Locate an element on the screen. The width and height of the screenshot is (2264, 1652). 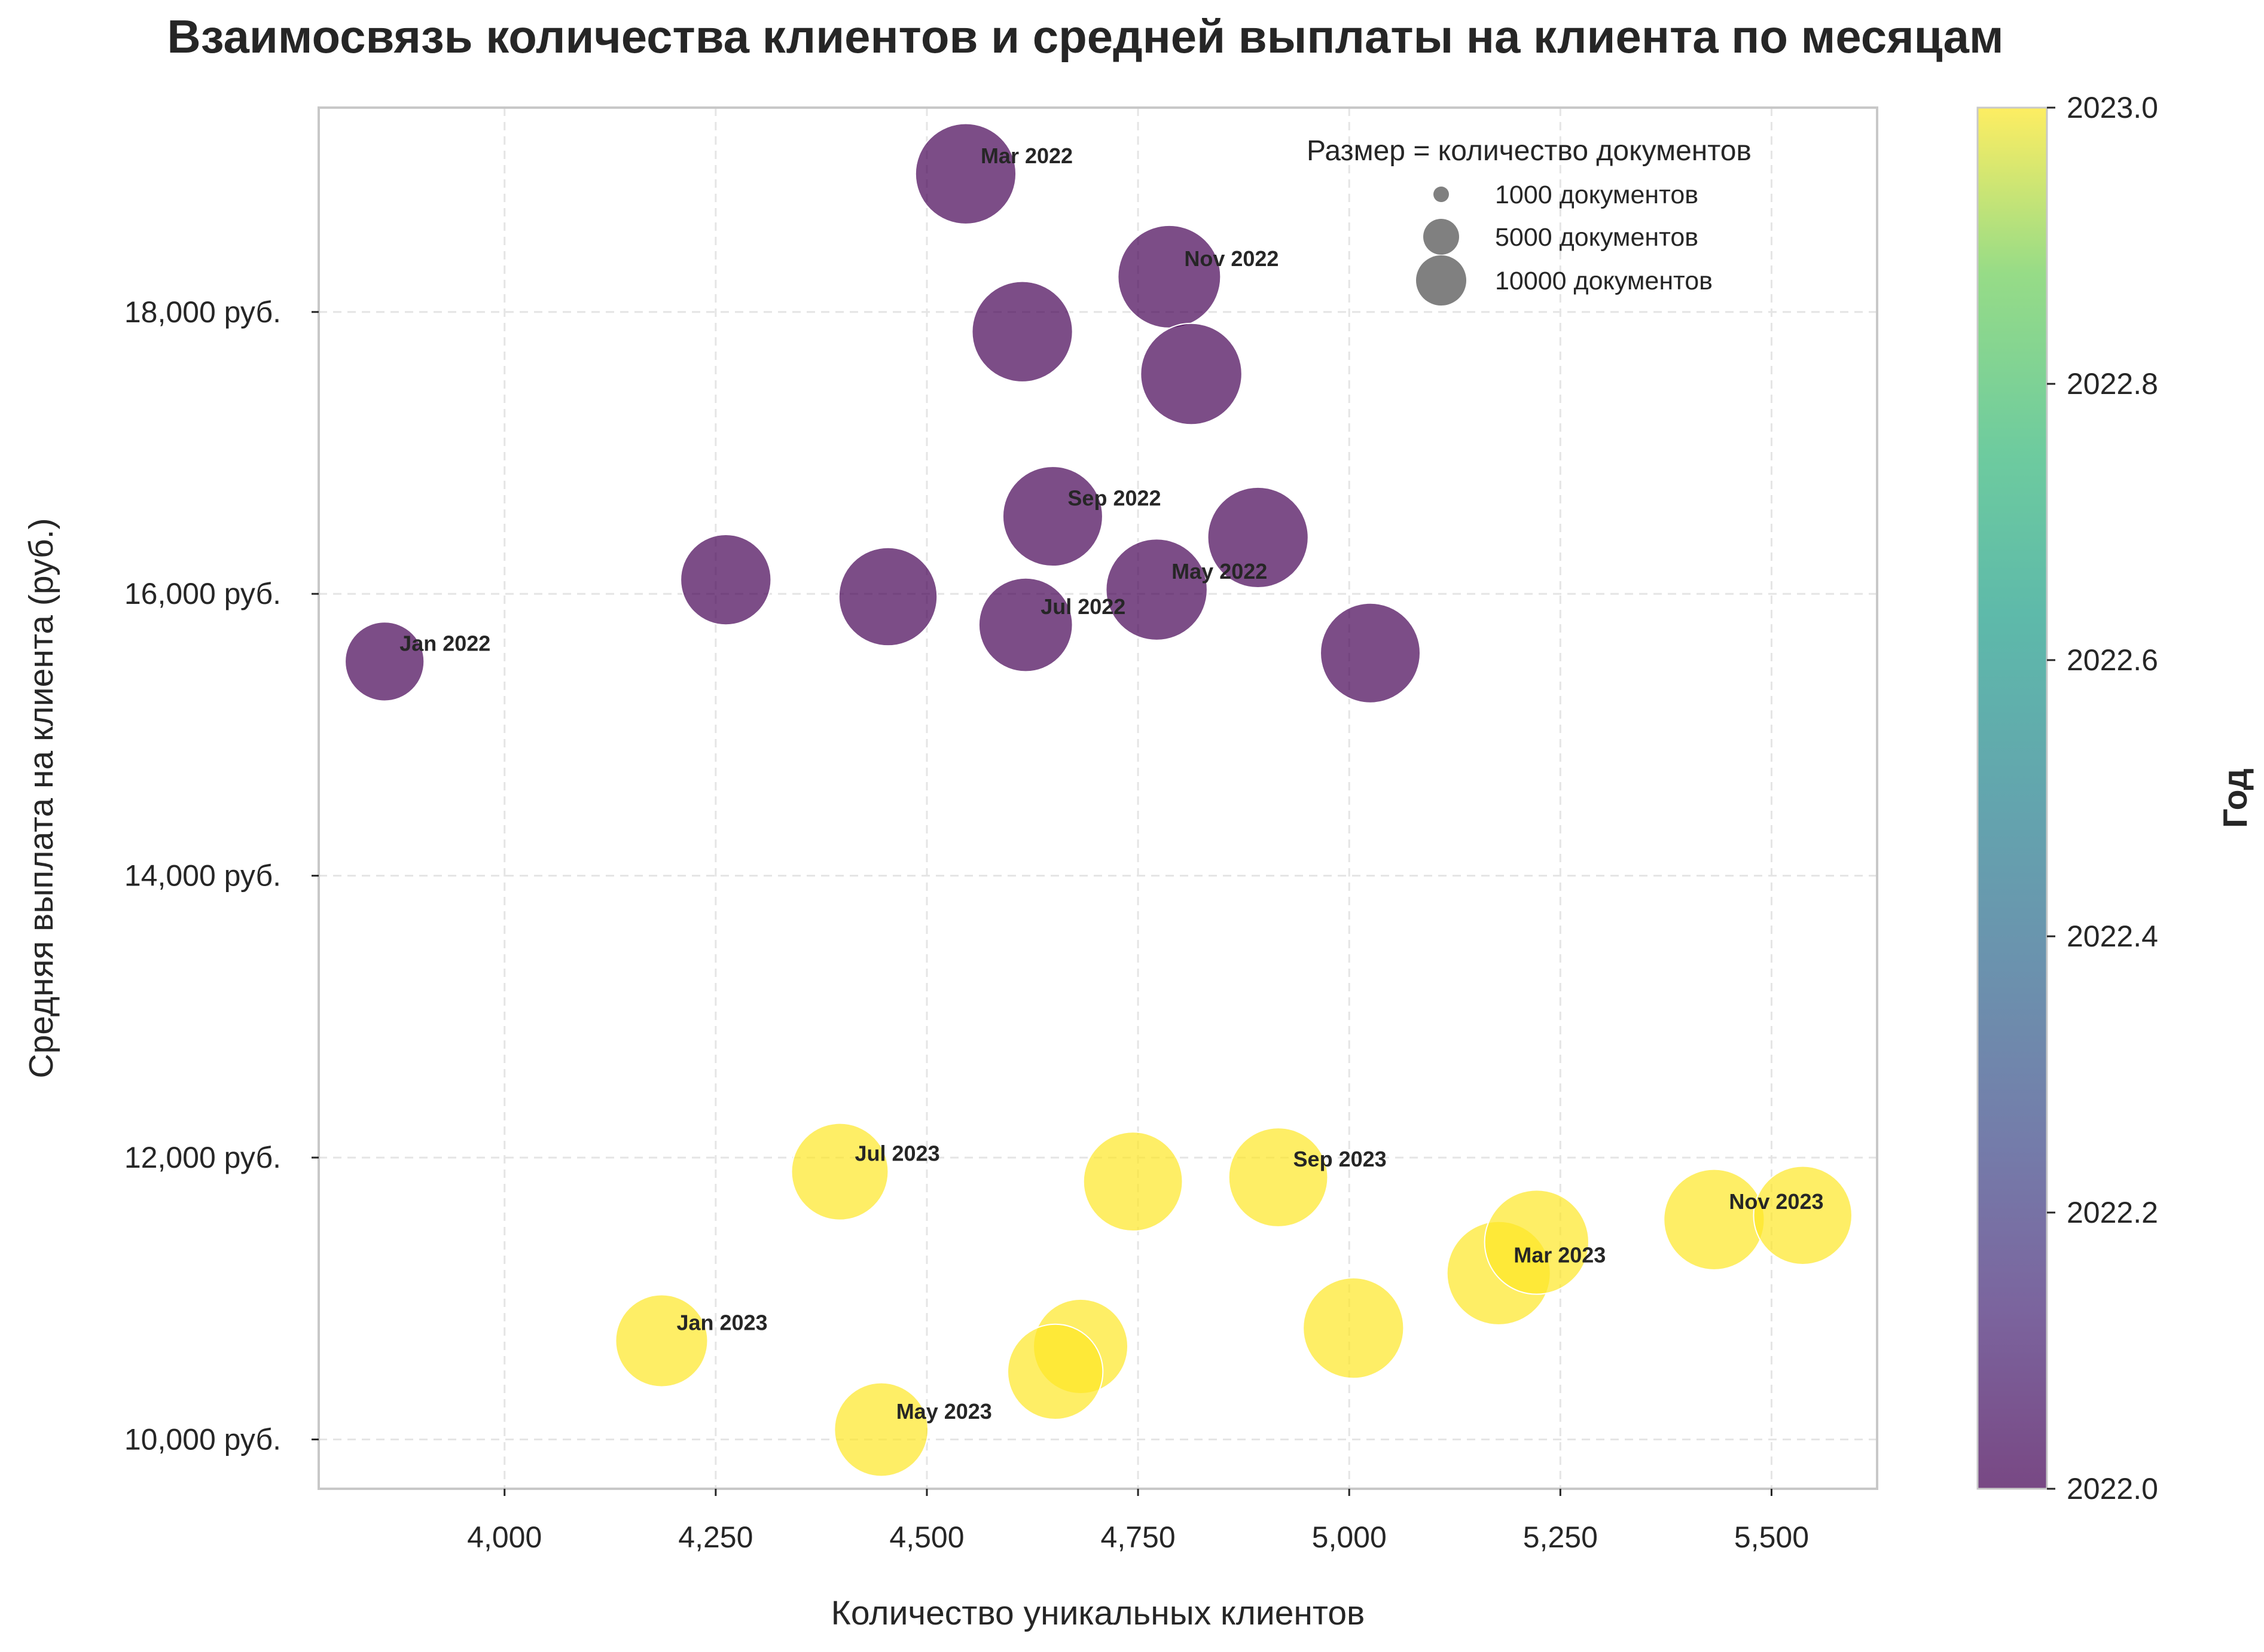
x-tick-label: 4,250 is located at coordinates (715, 1537).